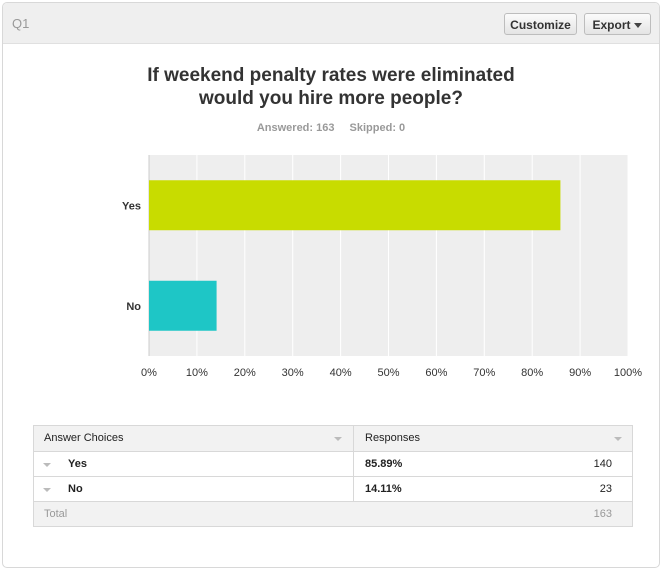  What do you see at coordinates (331, 98) in the screenshot?
I see `question-title-line-2: would you hire more people?` at bounding box center [331, 98].